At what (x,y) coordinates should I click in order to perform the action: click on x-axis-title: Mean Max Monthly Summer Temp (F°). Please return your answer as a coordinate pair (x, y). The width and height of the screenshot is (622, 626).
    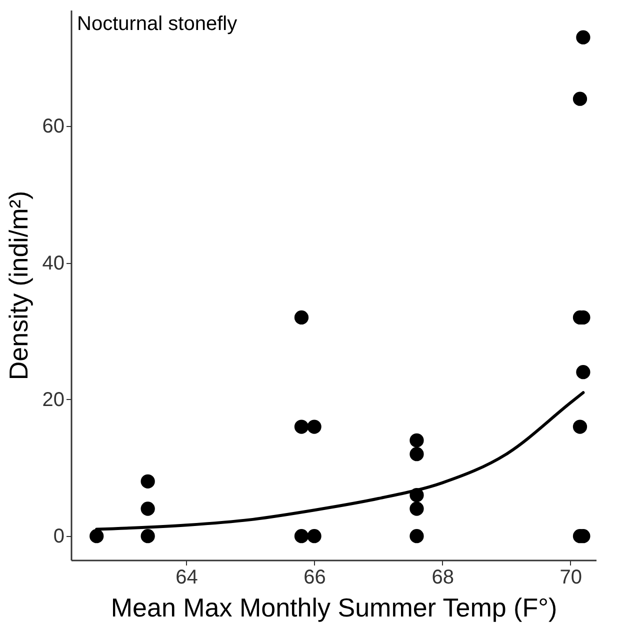
    Looking at the image, I should click on (334, 607).